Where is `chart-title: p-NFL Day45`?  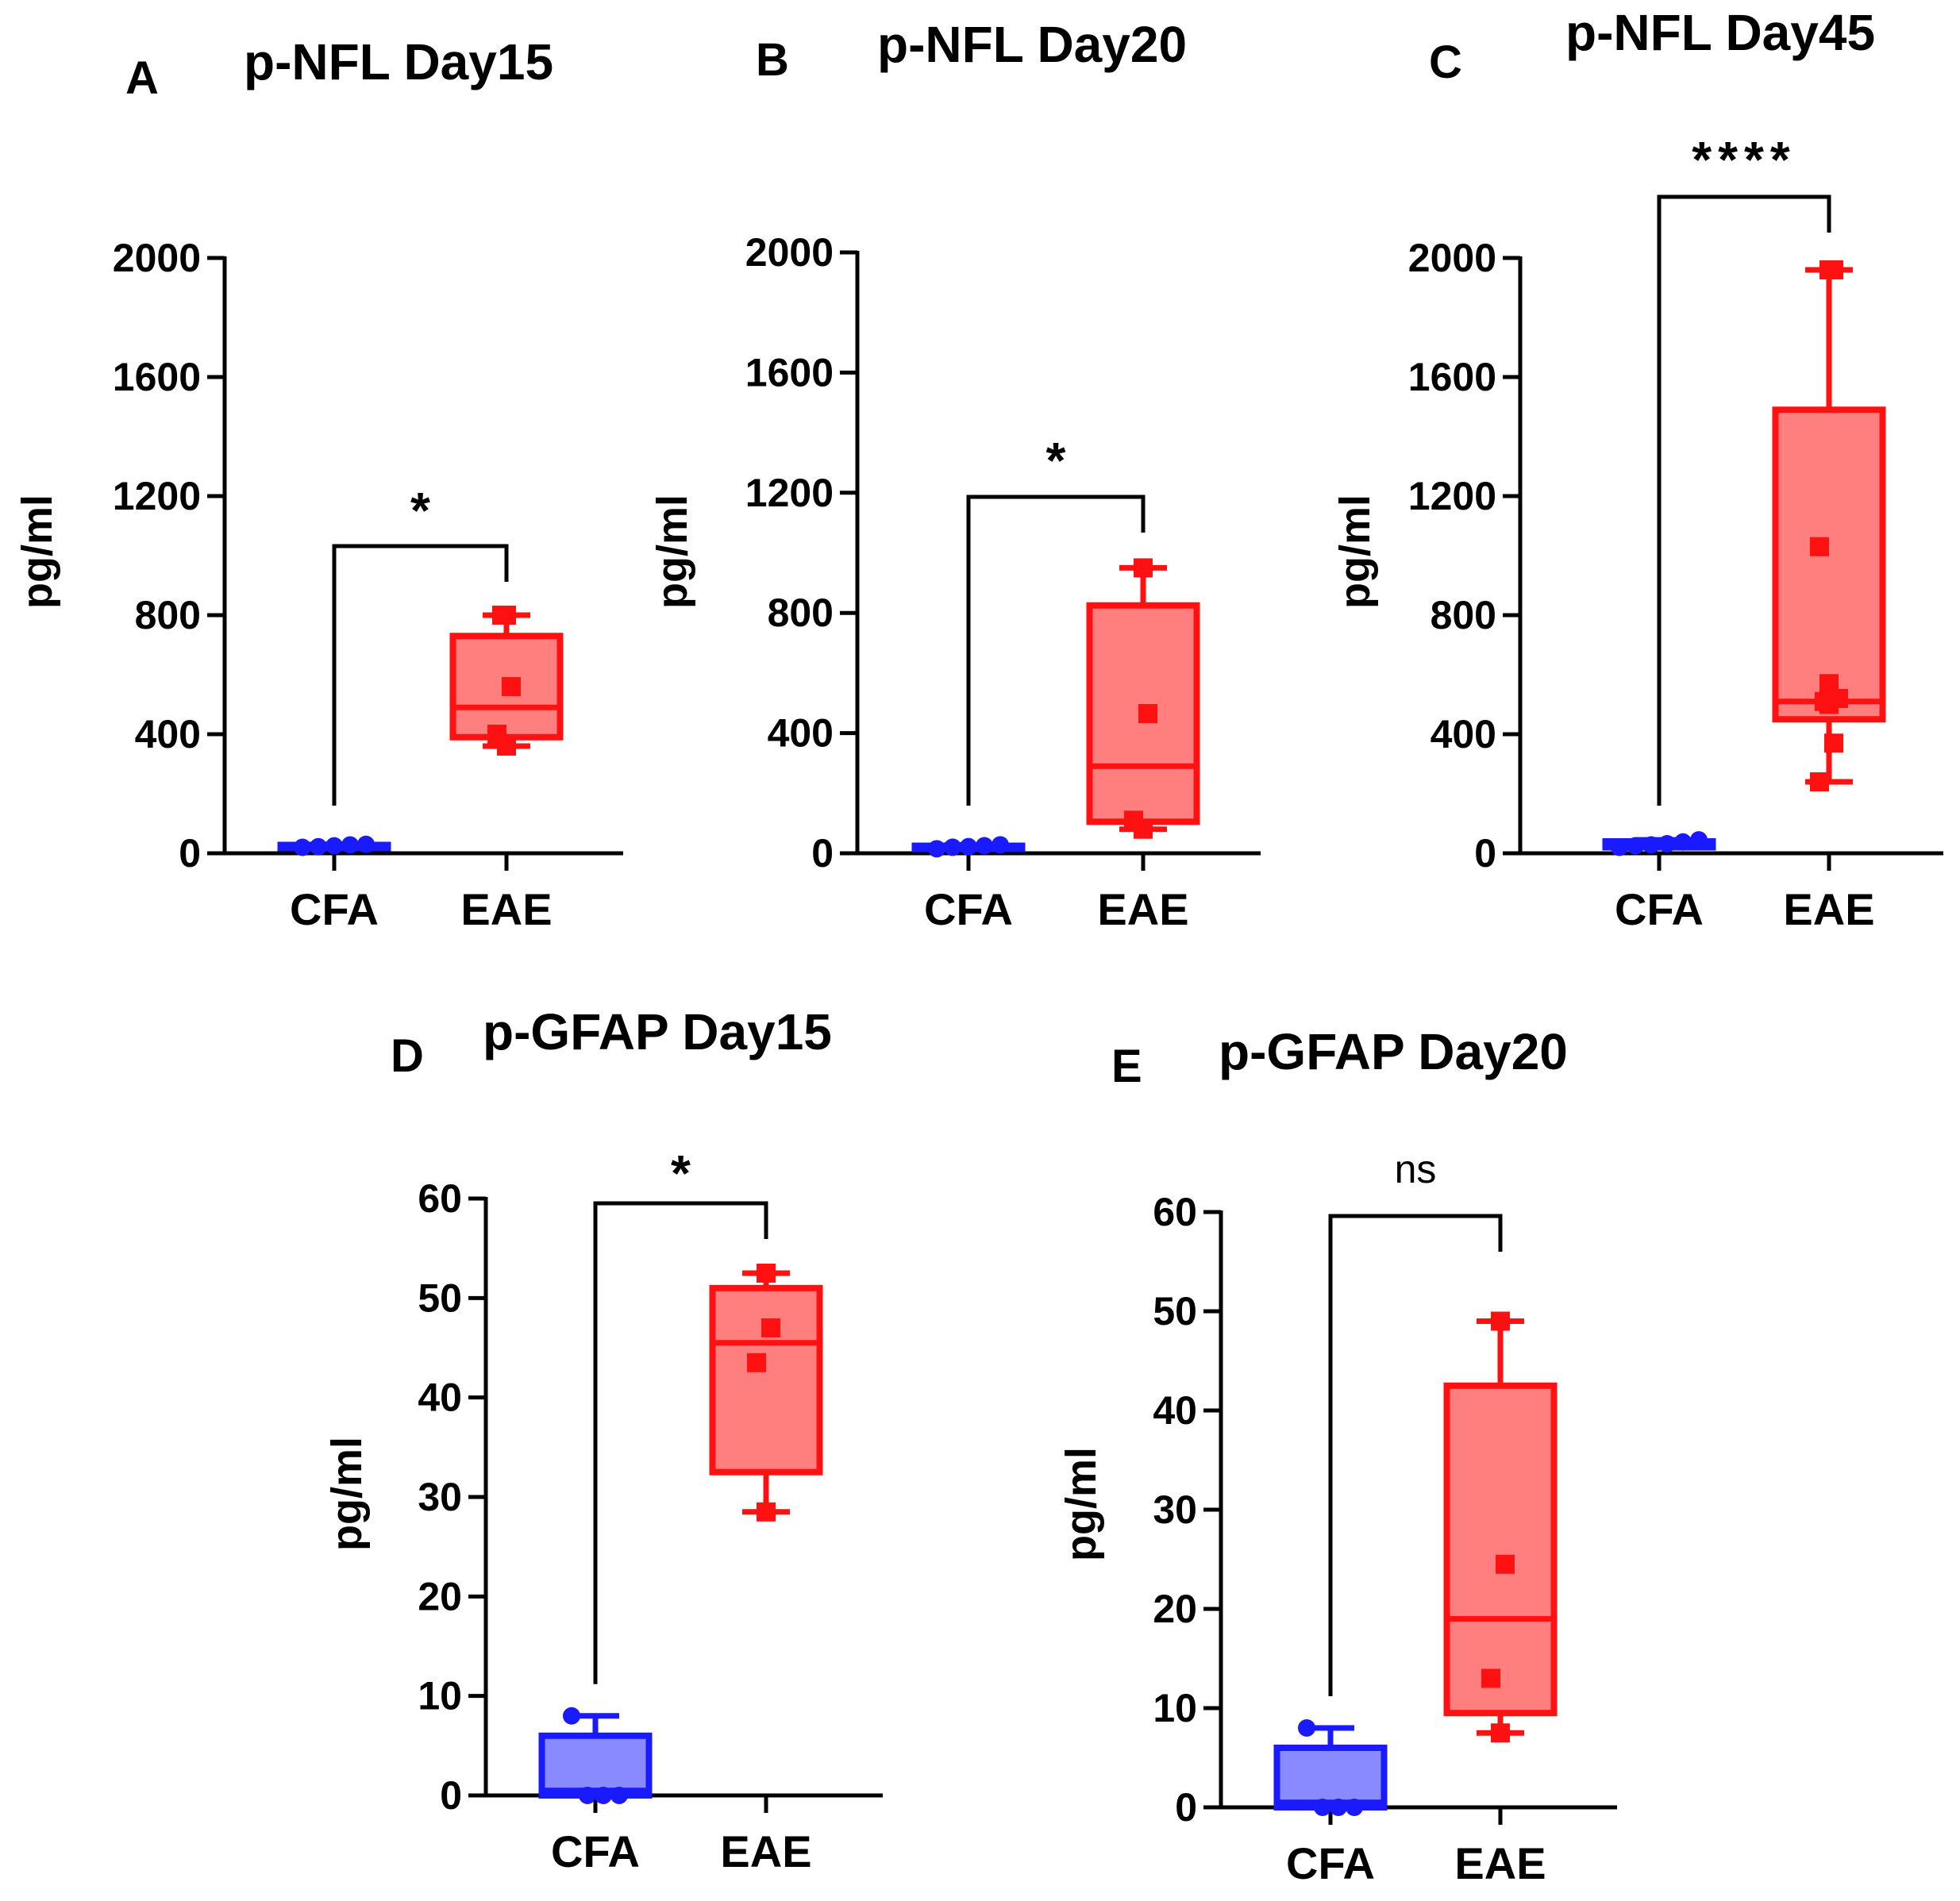 chart-title: p-NFL Day45 is located at coordinates (1720, 32).